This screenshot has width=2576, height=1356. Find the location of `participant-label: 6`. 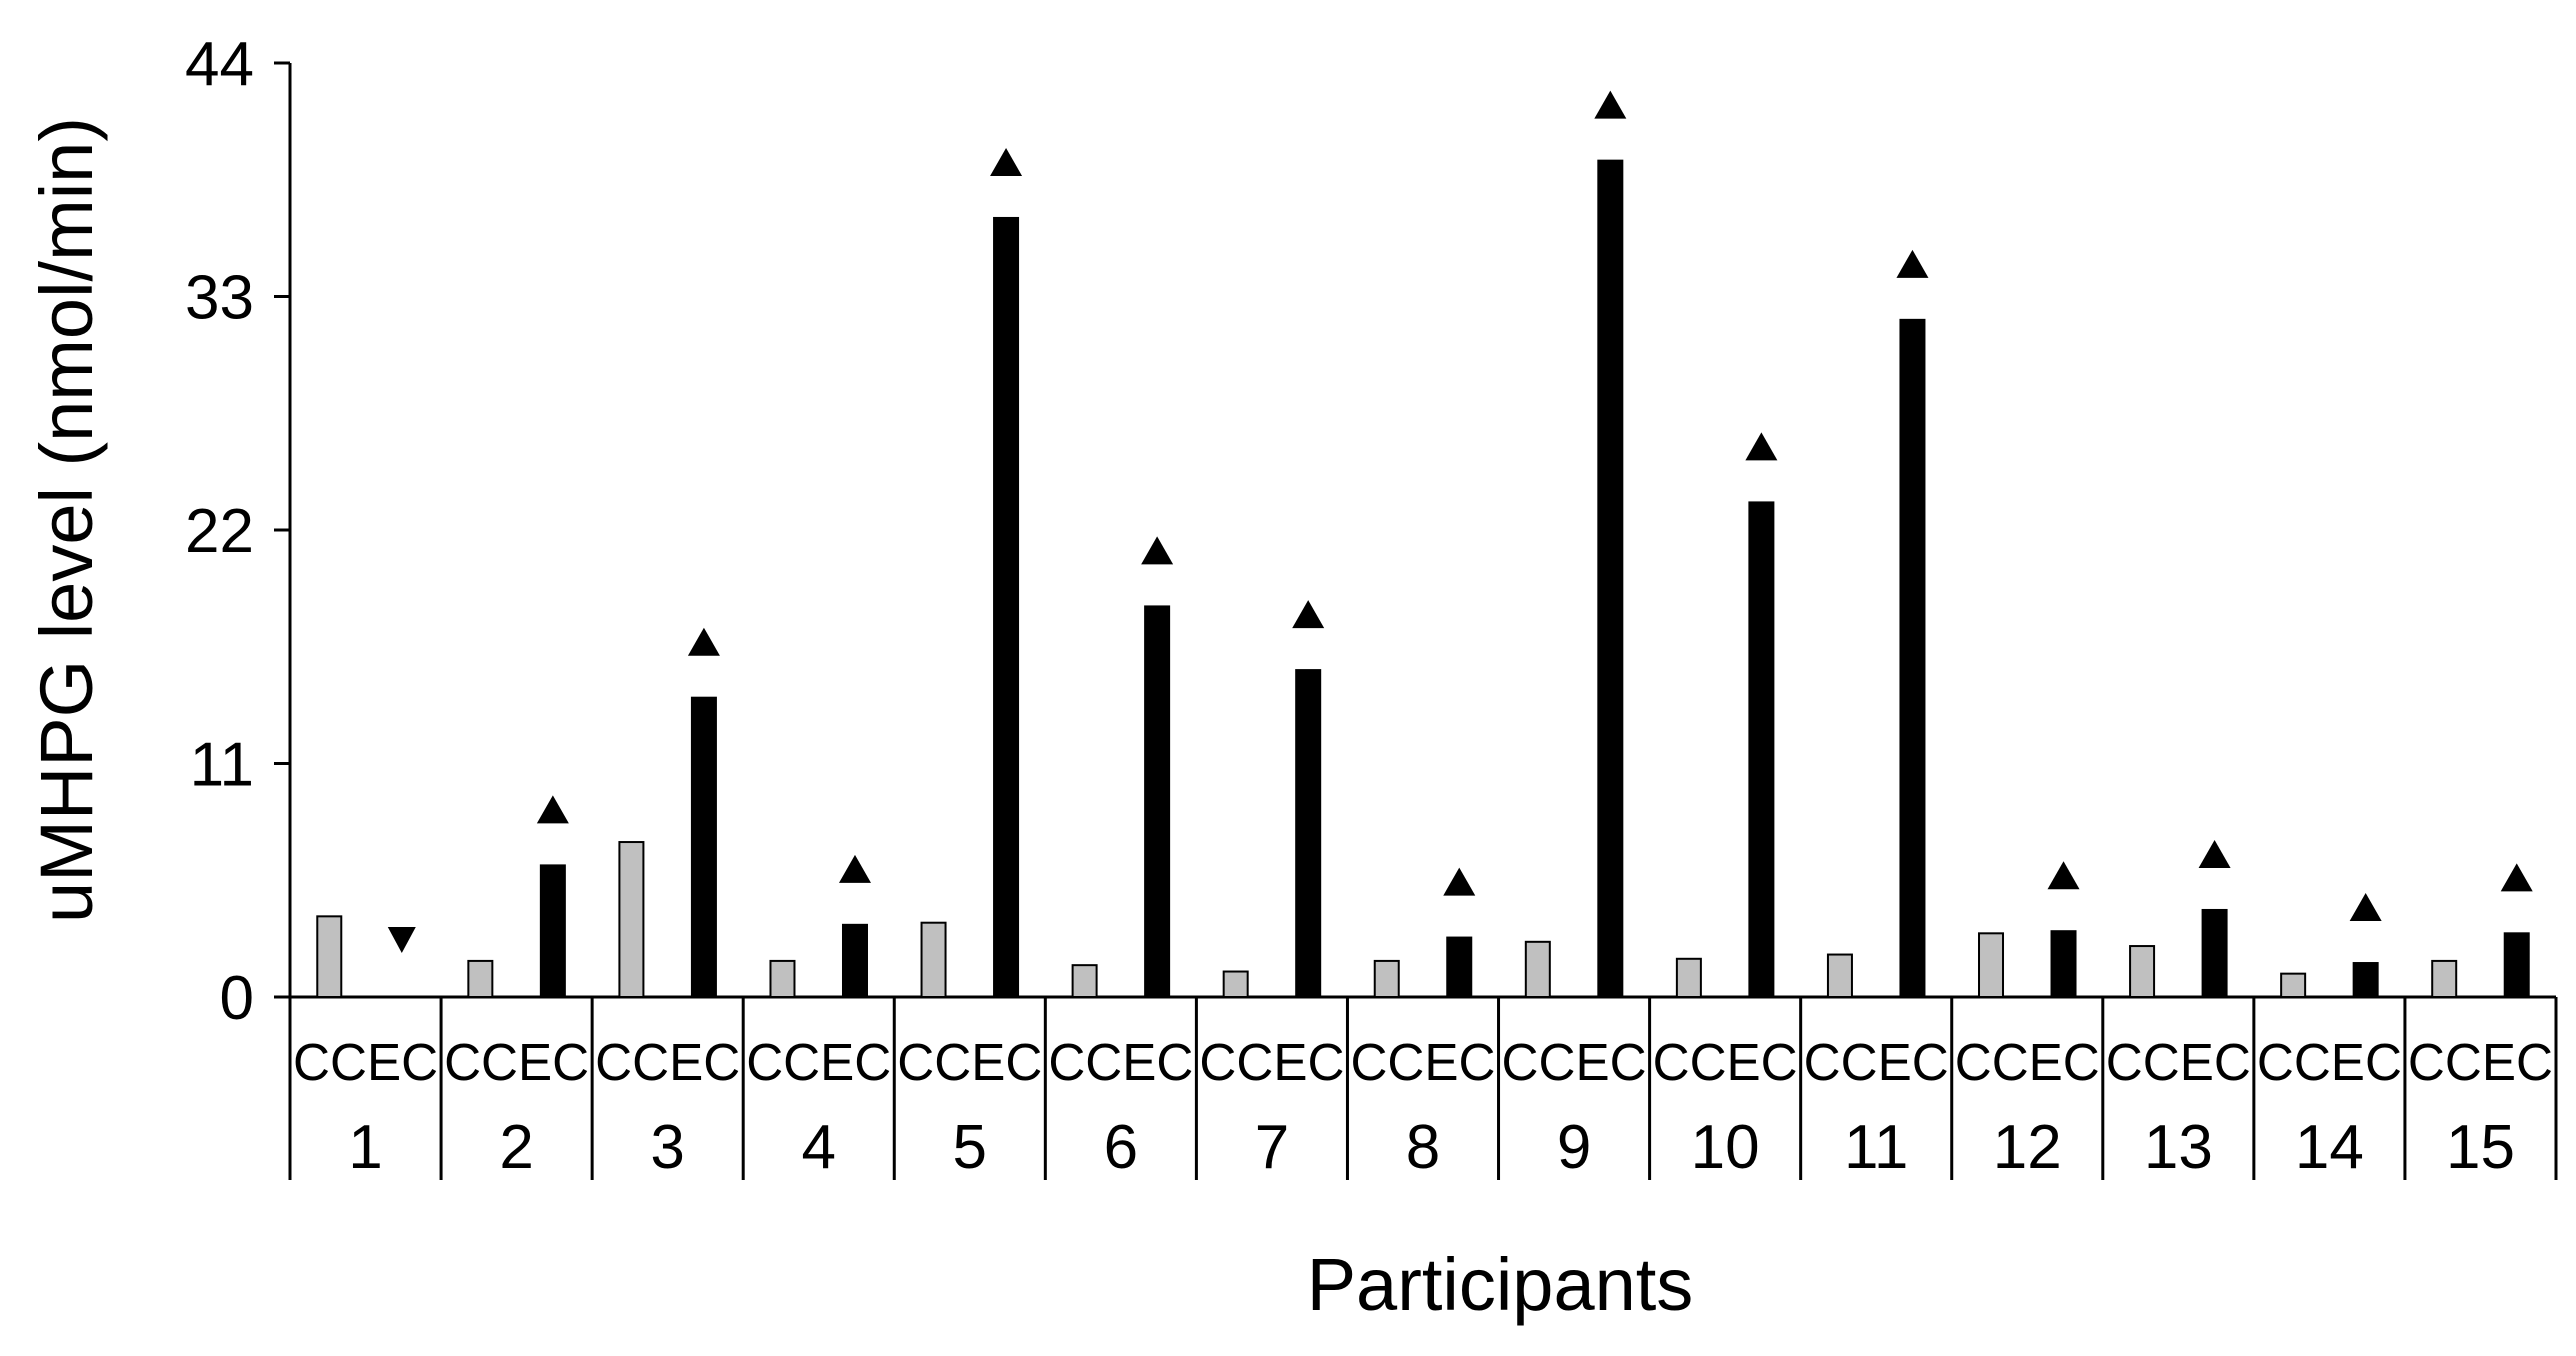

participant-label: 6 is located at coordinates (1121, 1147).